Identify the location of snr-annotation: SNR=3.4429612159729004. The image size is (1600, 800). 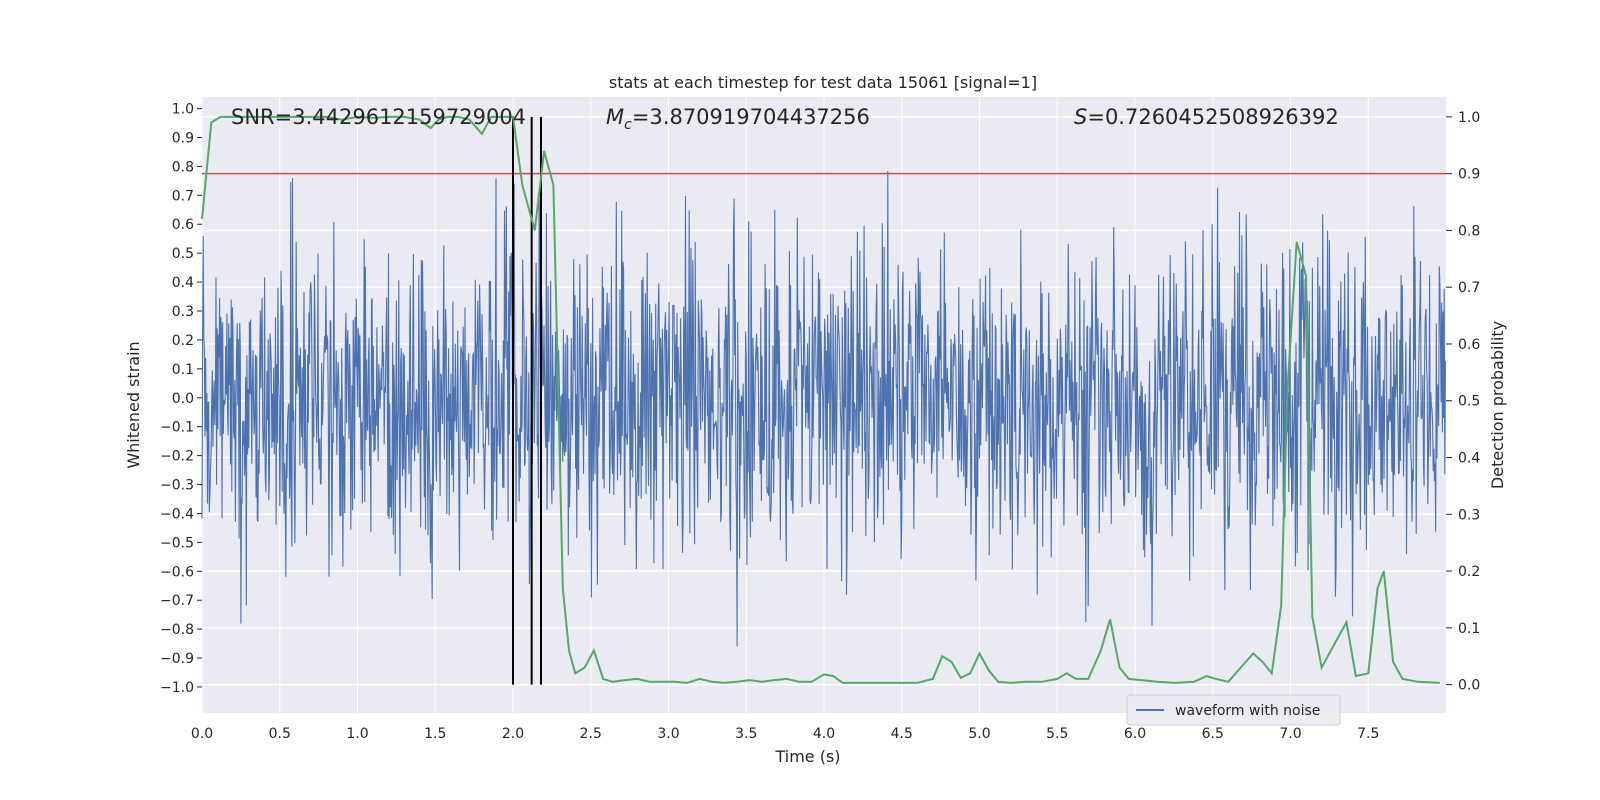
(378, 117).